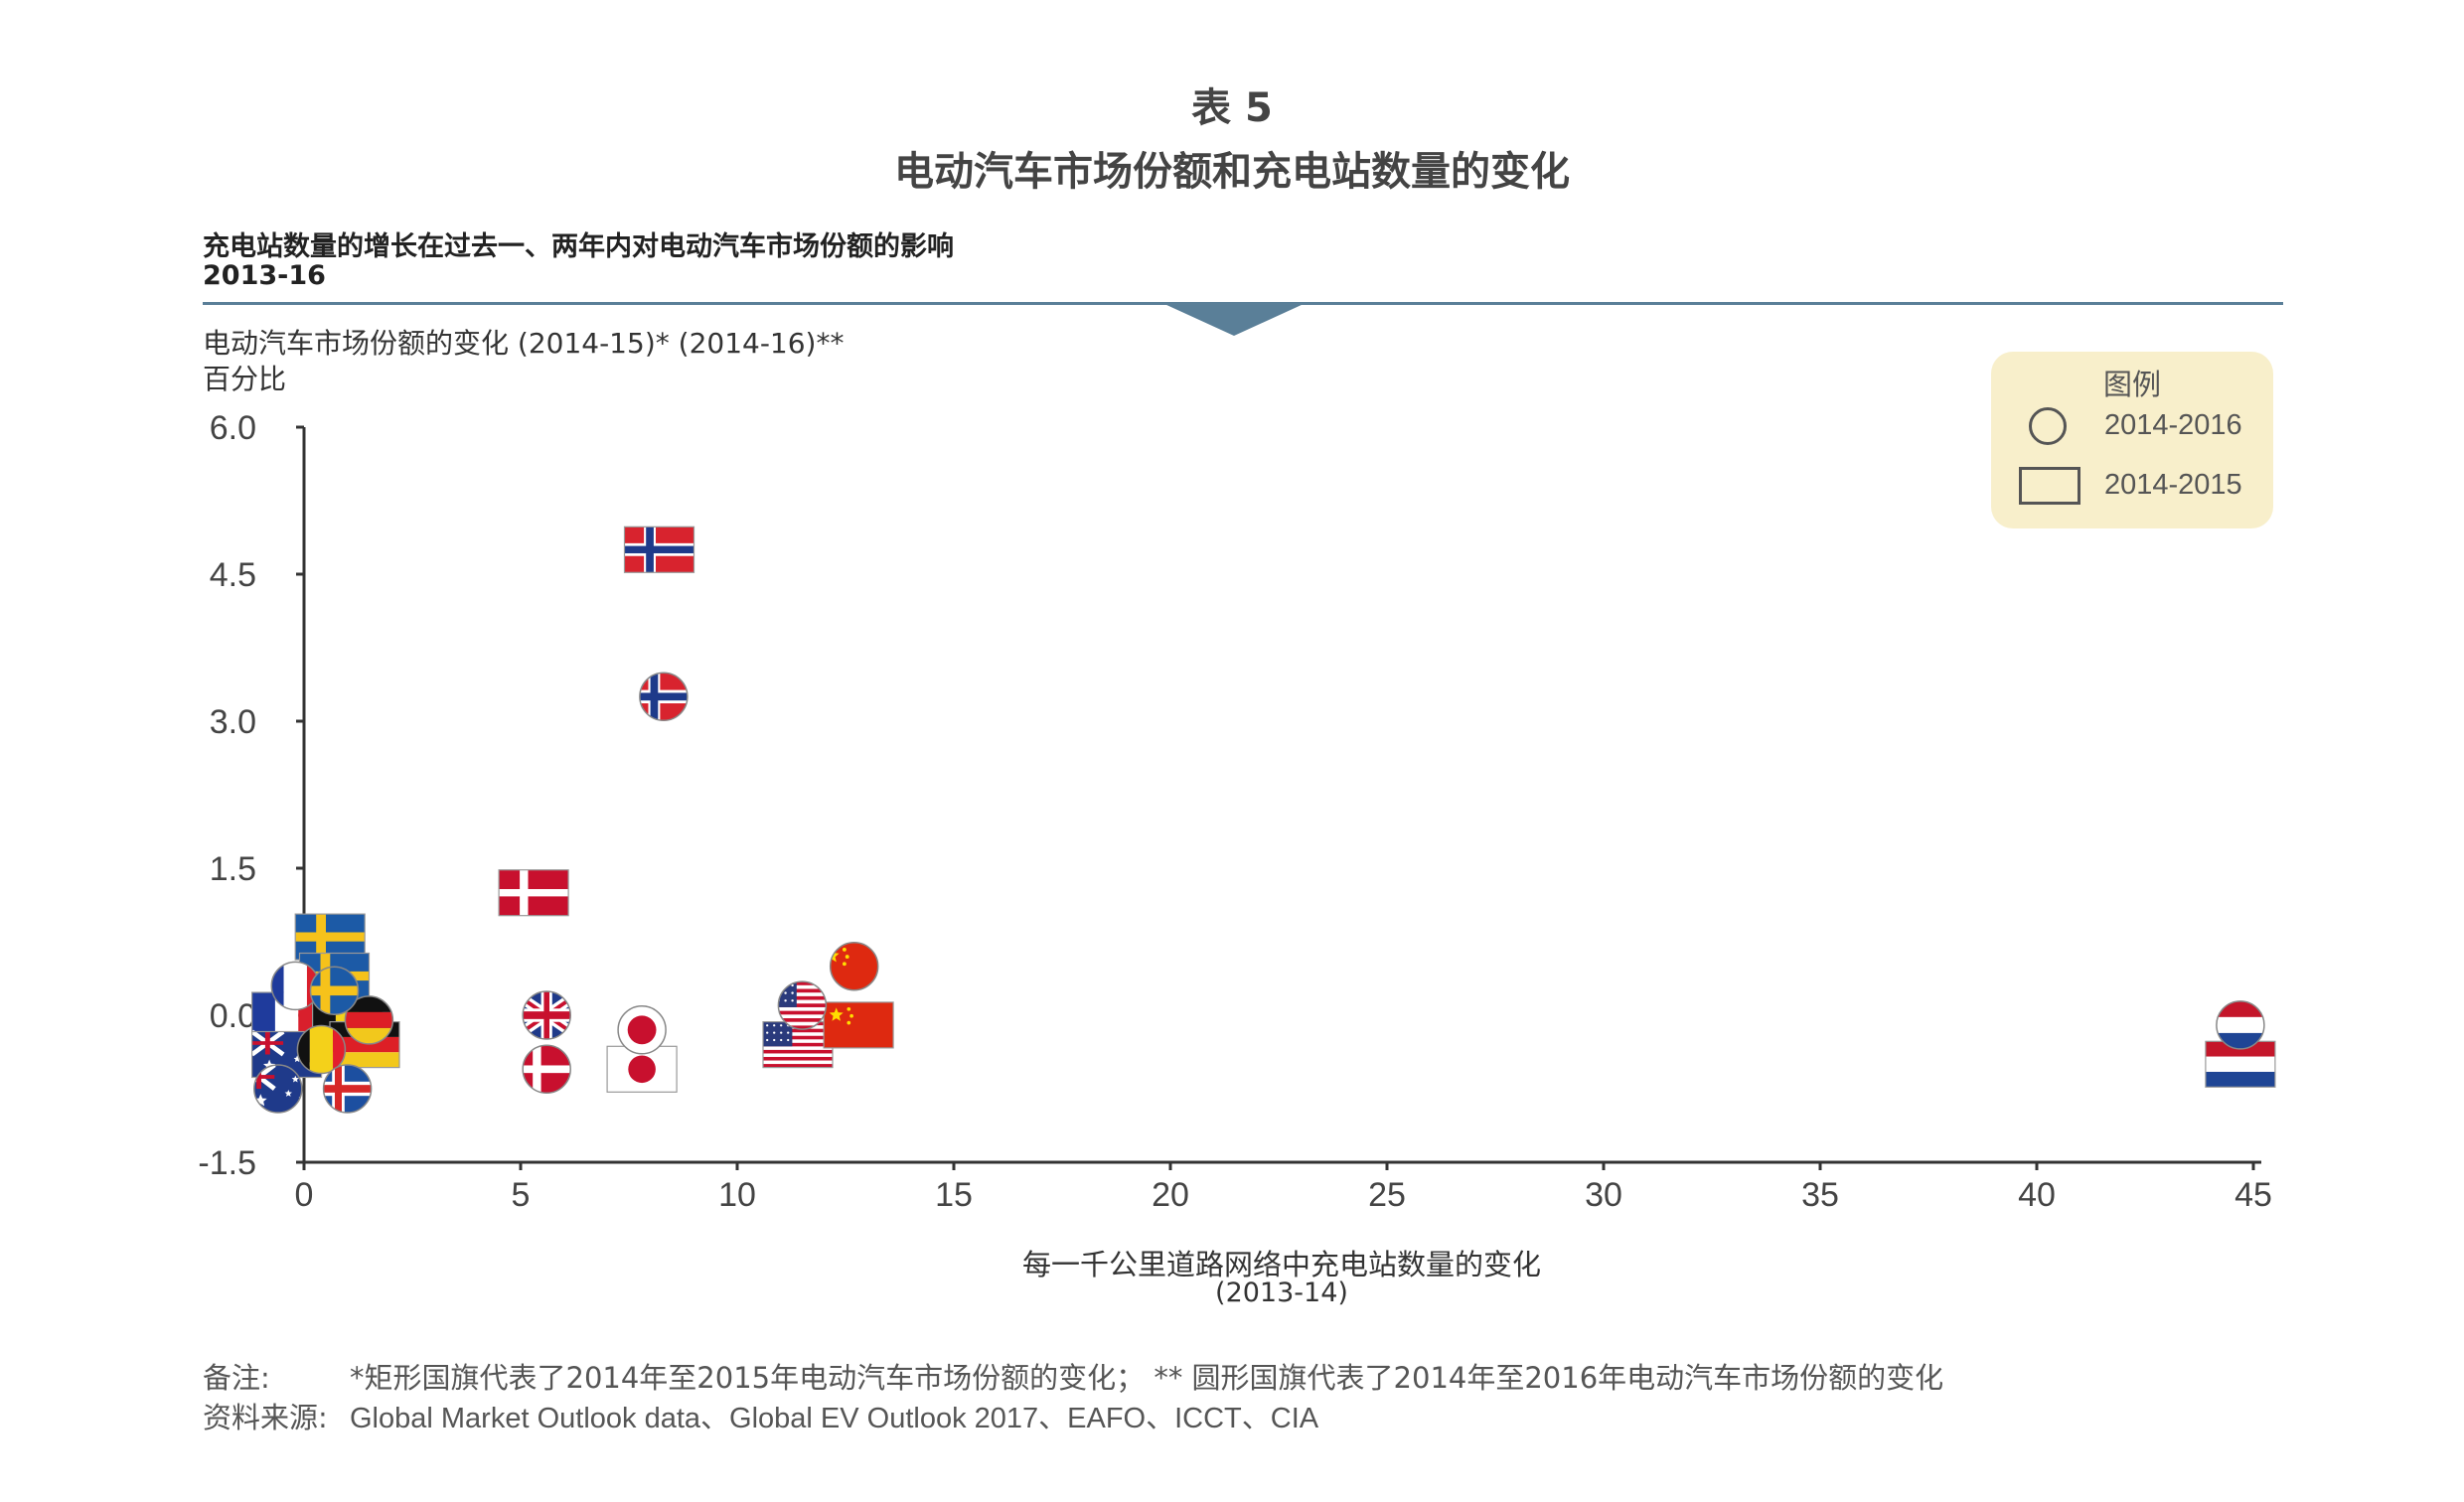 Image resolution: width=2464 pixels, height=1502 pixels. Describe the element at coordinates (2173, 425) in the screenshot. I see `legend-circle-label: 2014-2016` at that location.